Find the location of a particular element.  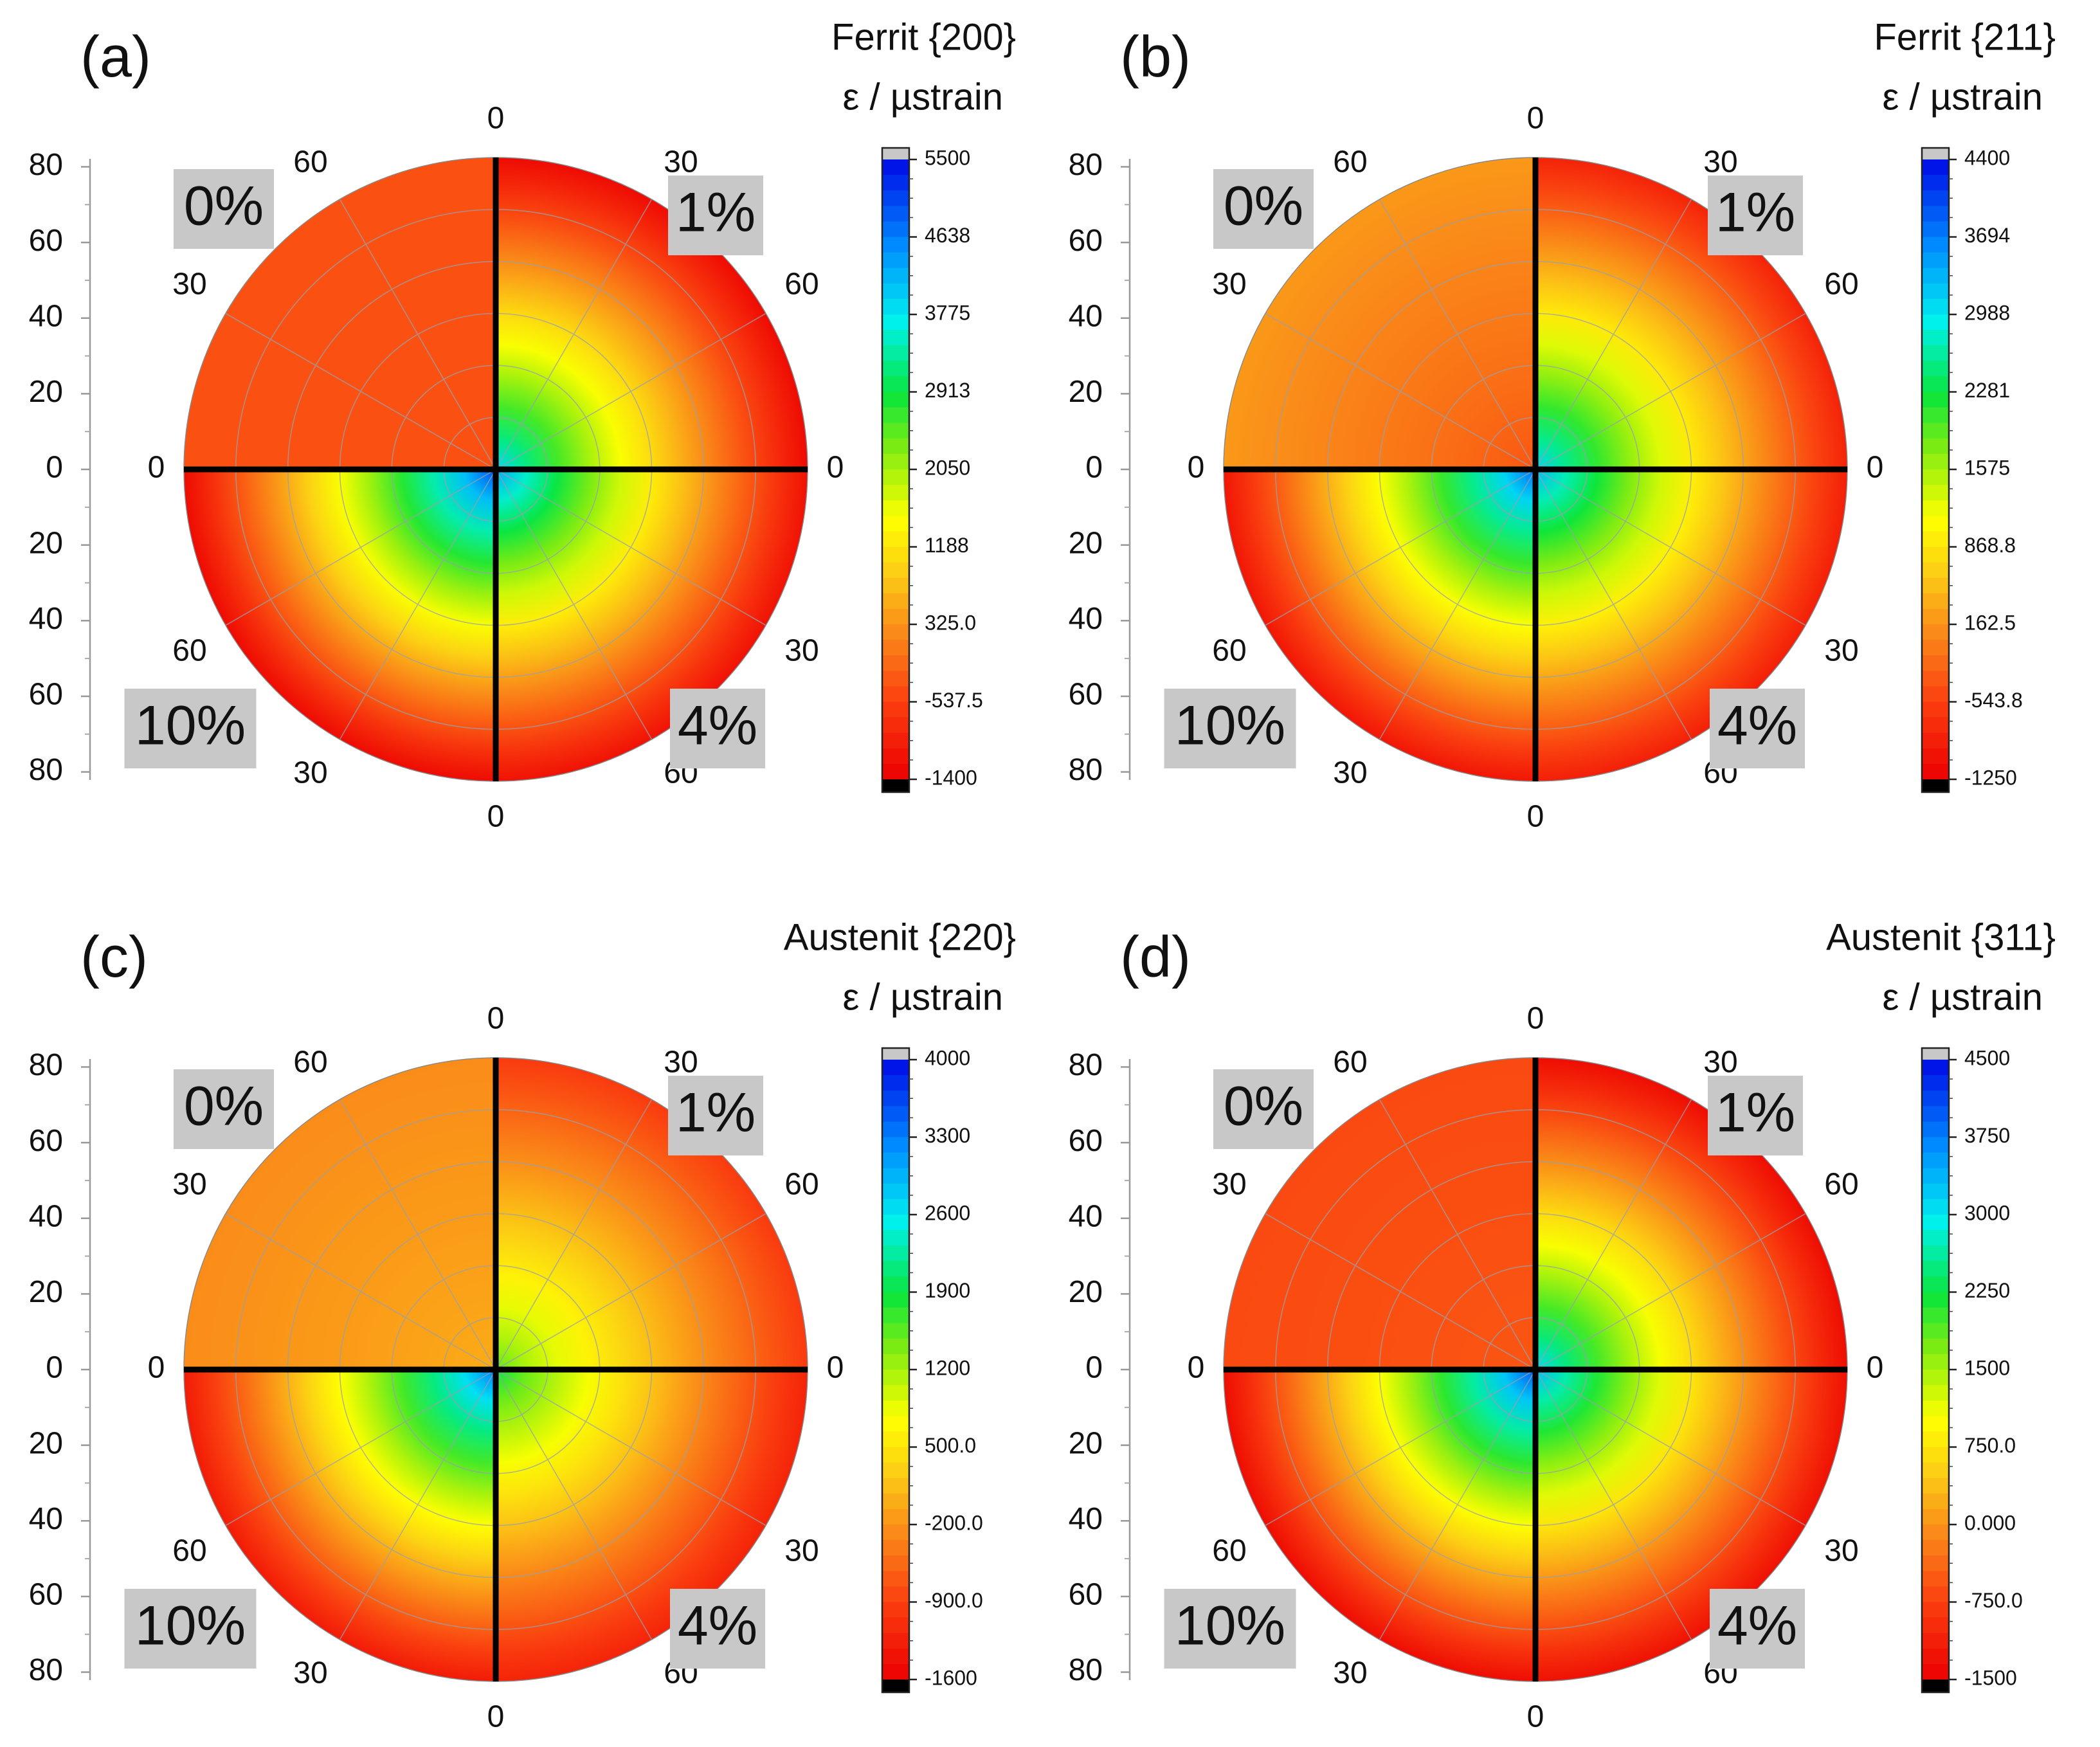

azimuth-label-bottom-left: 30 is located at coordinates (1350, 1673).